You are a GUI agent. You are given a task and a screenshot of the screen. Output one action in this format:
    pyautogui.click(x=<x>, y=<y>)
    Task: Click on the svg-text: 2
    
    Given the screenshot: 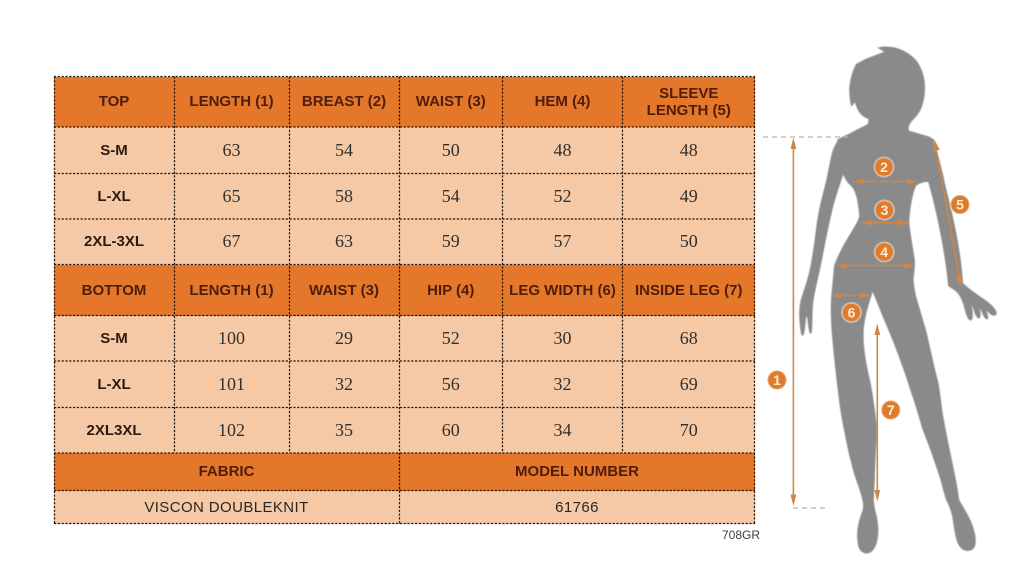 What is the action you would take?
    pyautogui.click(x=884, y=167)
    